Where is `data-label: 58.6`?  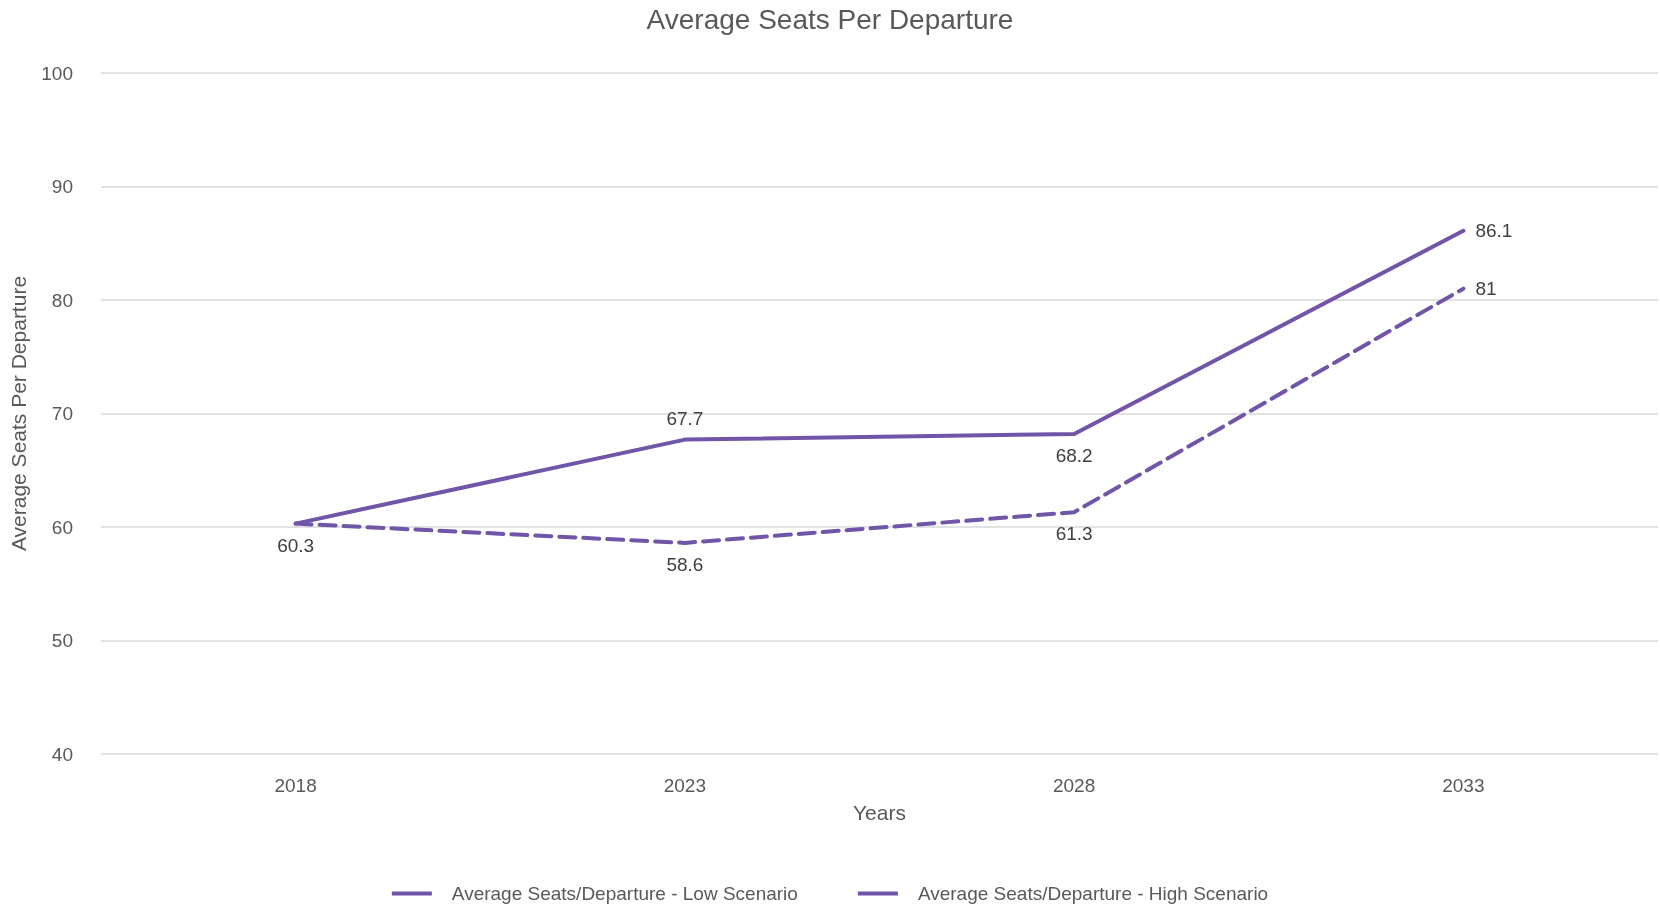
data-label: 58.6 is located at coordinates (685, 564).